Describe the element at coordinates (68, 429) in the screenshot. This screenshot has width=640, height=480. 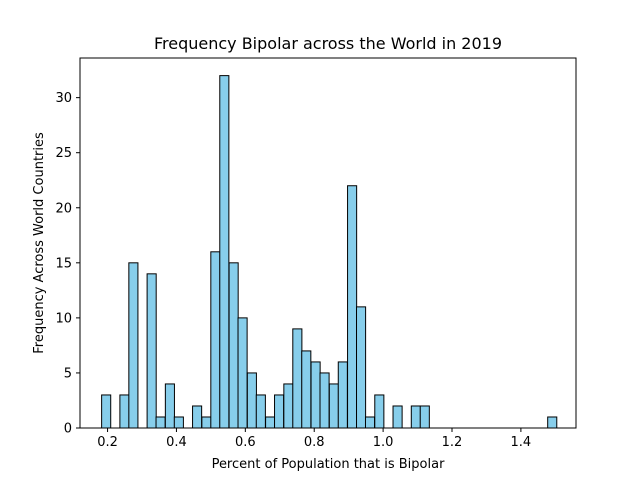
I see `y-tick-label: 0` at that location.